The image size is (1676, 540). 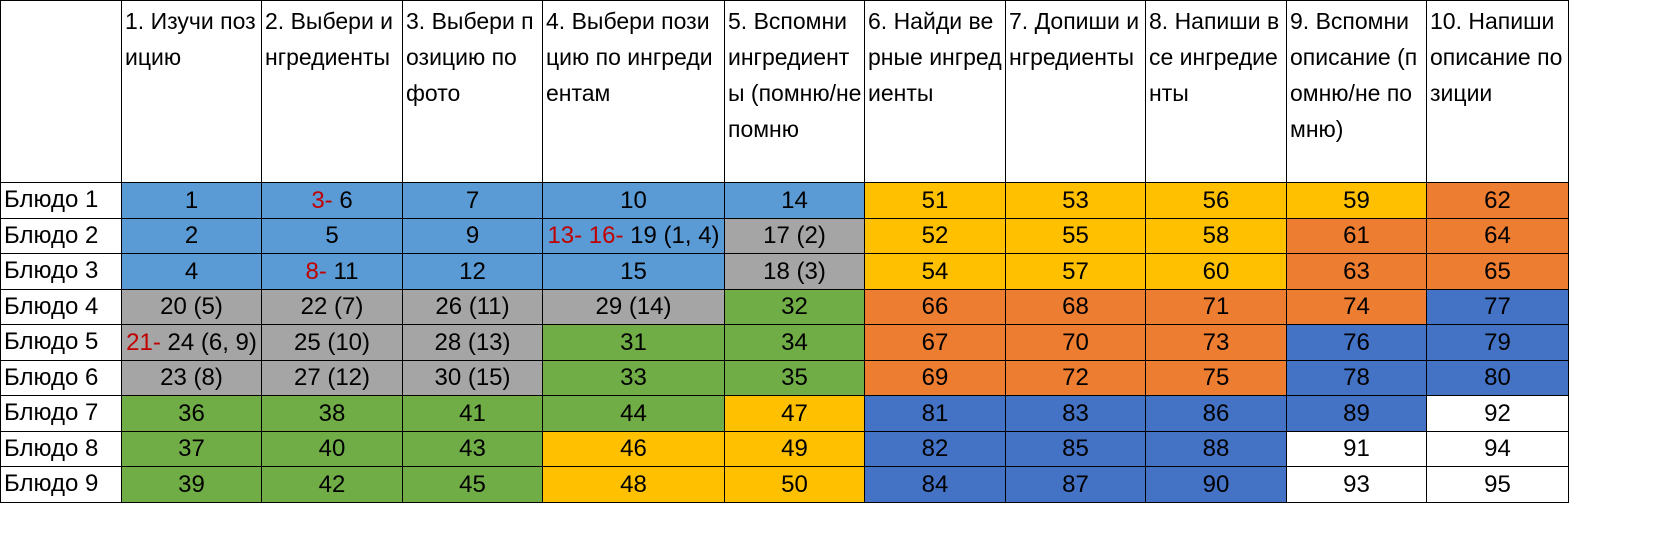 What do you see at coordinates (1075, 91) in the screenshot?
I see `column-header: 7. Допиши ингредиенты` at bounding box center [1075, 91].